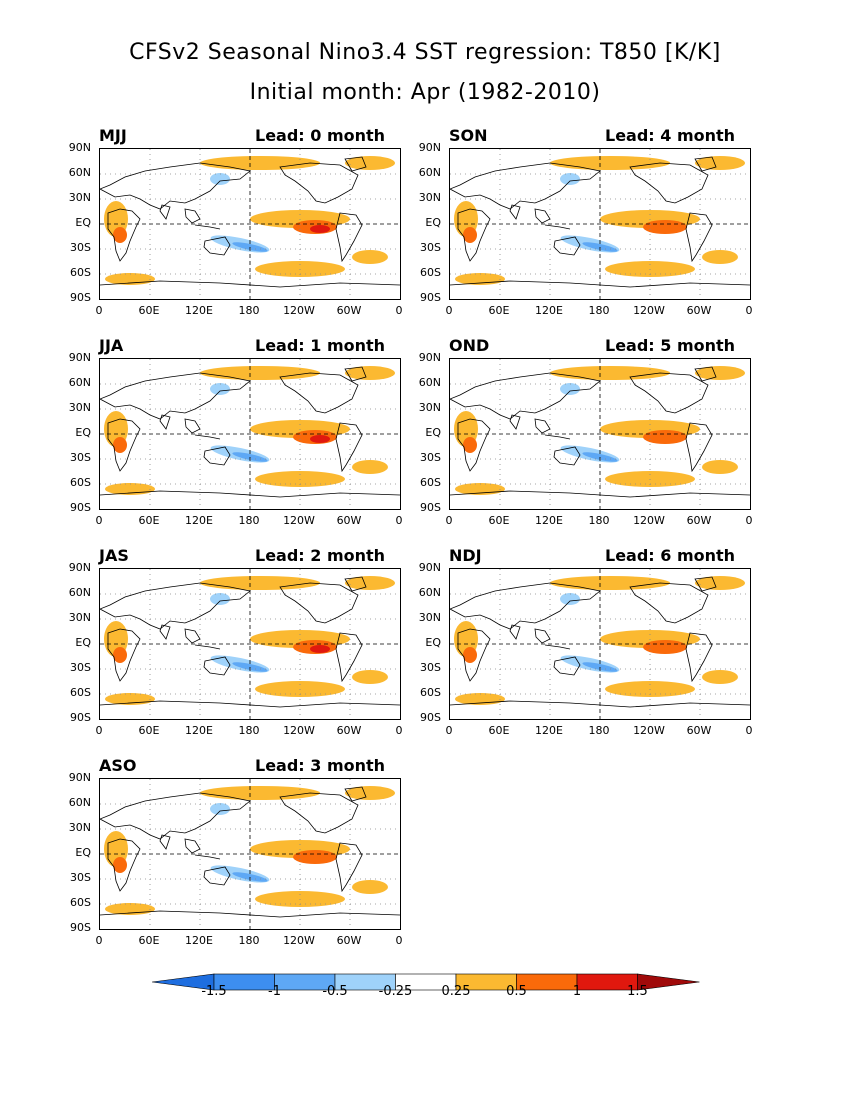  I want to click on lon-tick-label: 60W, so click(699, 520).